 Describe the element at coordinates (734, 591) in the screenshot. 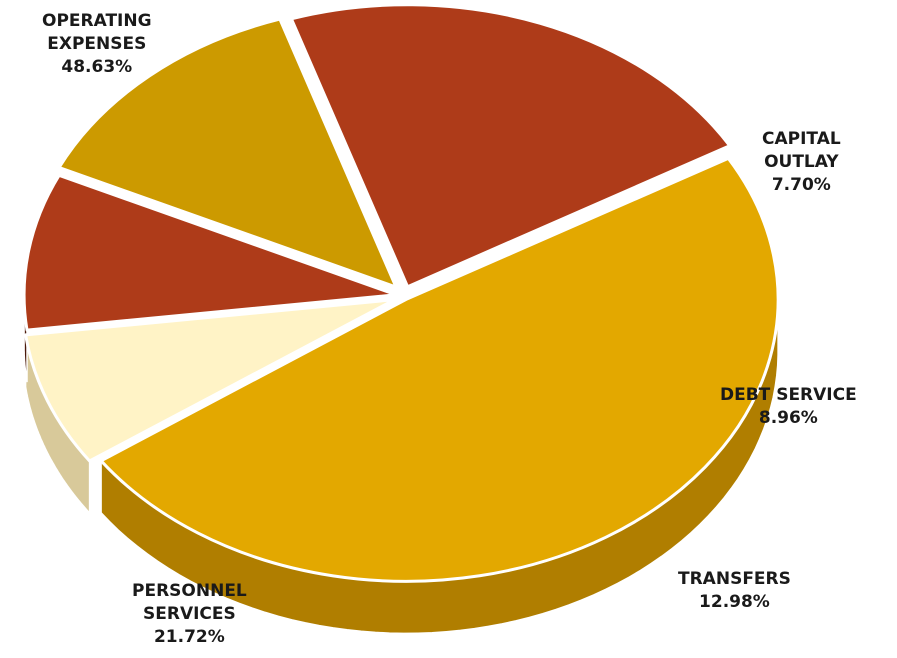

I see `label-transfers: TRANSFERS 12.98%` at that location.